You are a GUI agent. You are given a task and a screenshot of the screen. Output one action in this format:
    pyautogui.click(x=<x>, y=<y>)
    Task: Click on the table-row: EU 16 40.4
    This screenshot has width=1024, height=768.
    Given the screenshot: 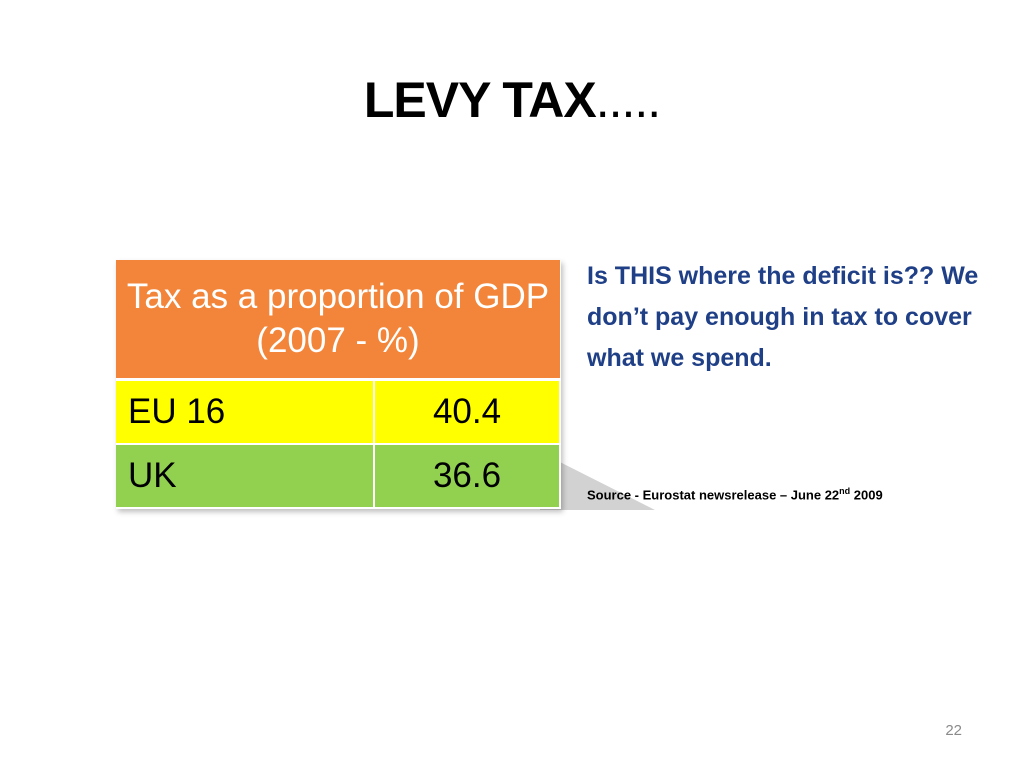 What is the action you would take?
    pyautogui.click(x=338, y=412)
    